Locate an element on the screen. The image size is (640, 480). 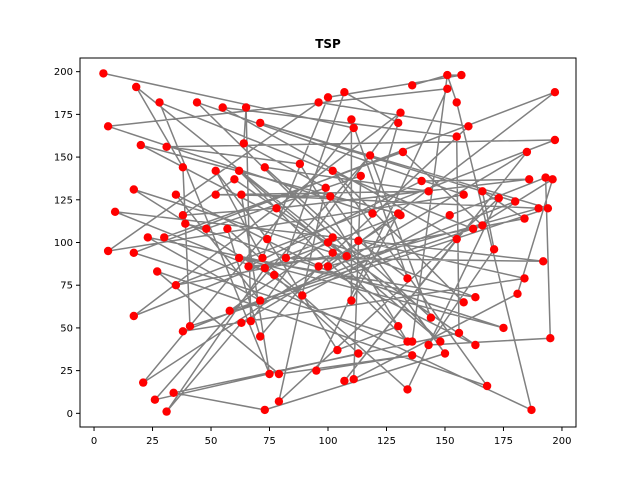
y-tick-label: 25 is located at coordinates (66, 371).